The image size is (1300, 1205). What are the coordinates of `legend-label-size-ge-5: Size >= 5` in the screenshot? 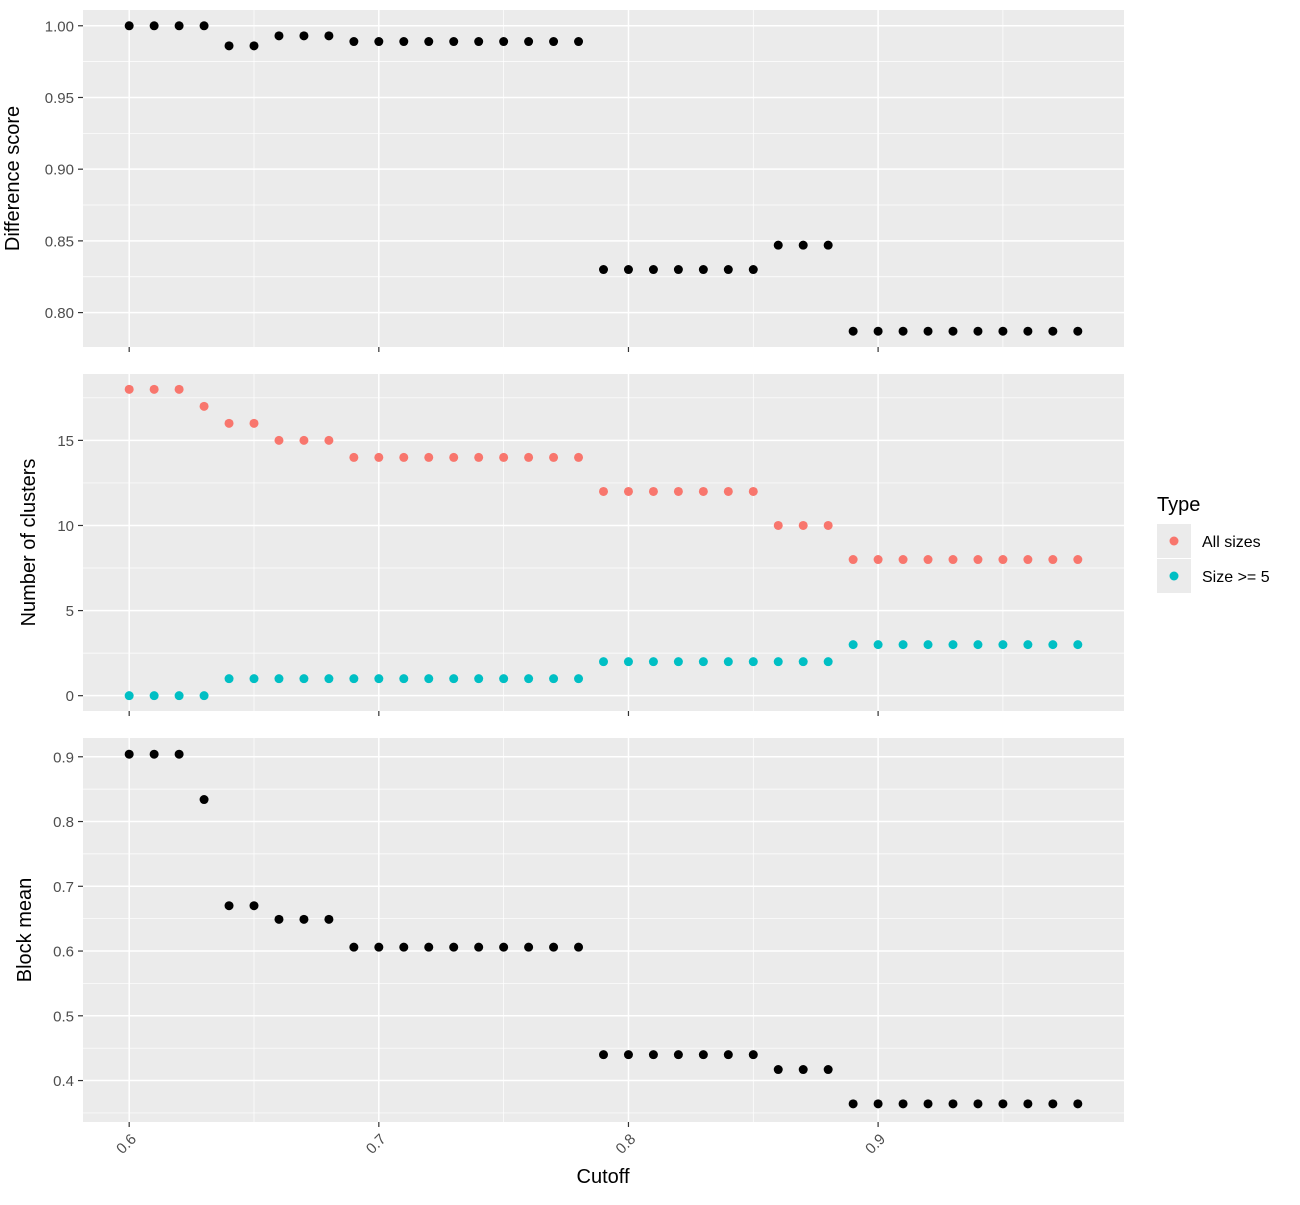 It's located at (1236, 577).